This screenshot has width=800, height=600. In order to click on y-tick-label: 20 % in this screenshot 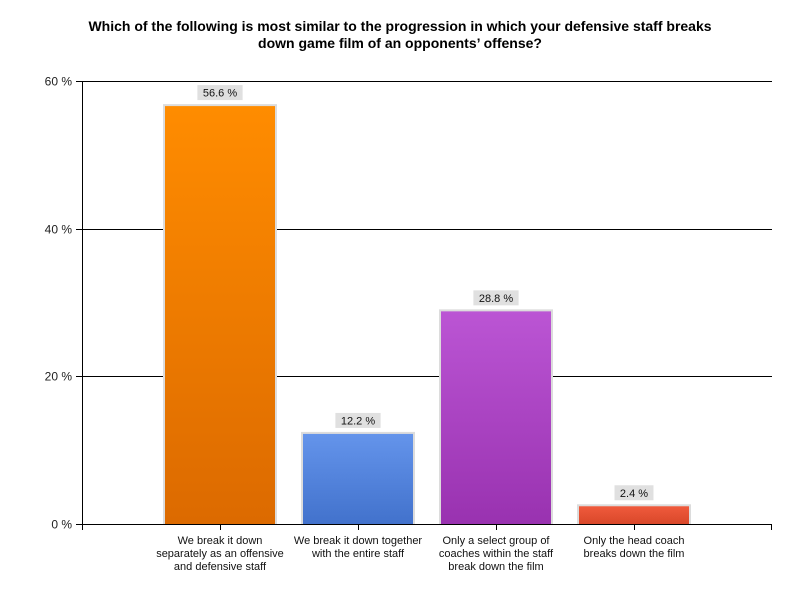, I will do `click(59, 377)`.